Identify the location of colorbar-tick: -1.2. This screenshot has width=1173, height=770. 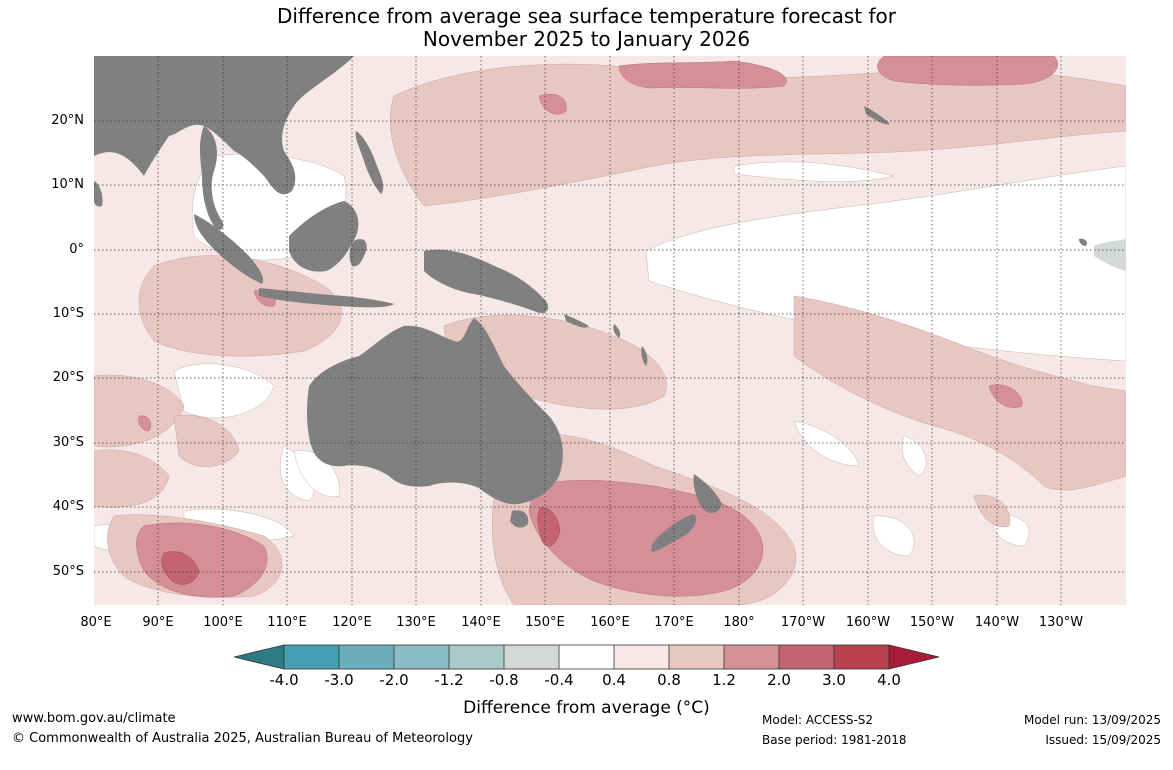
(449, 680).